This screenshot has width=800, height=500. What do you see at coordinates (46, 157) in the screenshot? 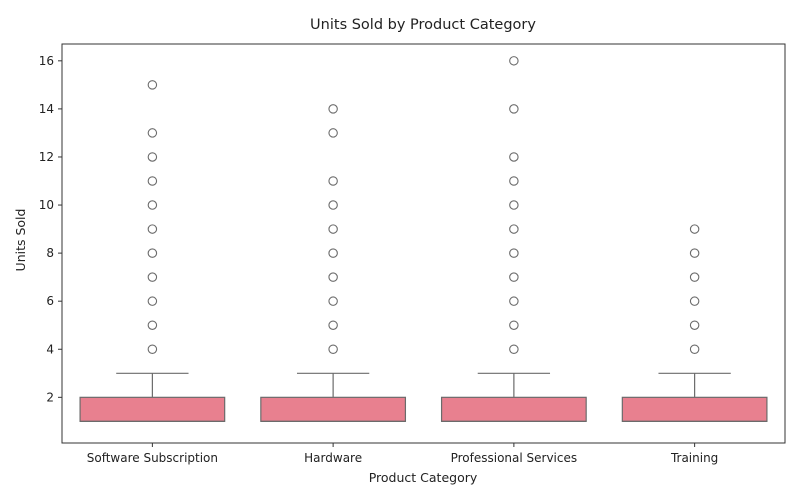
I see `y-tick-label: 12` at bounding box center [46, 157].